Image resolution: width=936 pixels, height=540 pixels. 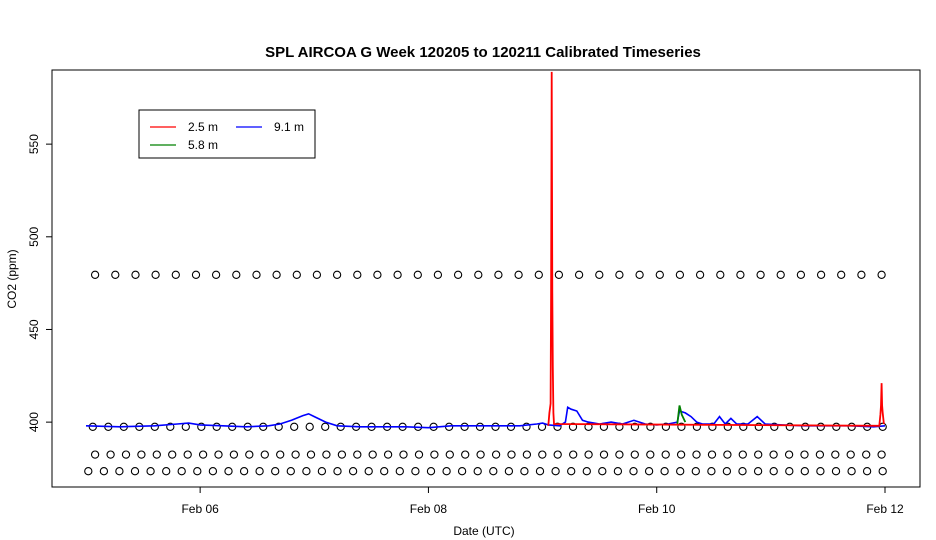 I want to click on x-axis-label: Date (UTC), so click(x=483, y=531).